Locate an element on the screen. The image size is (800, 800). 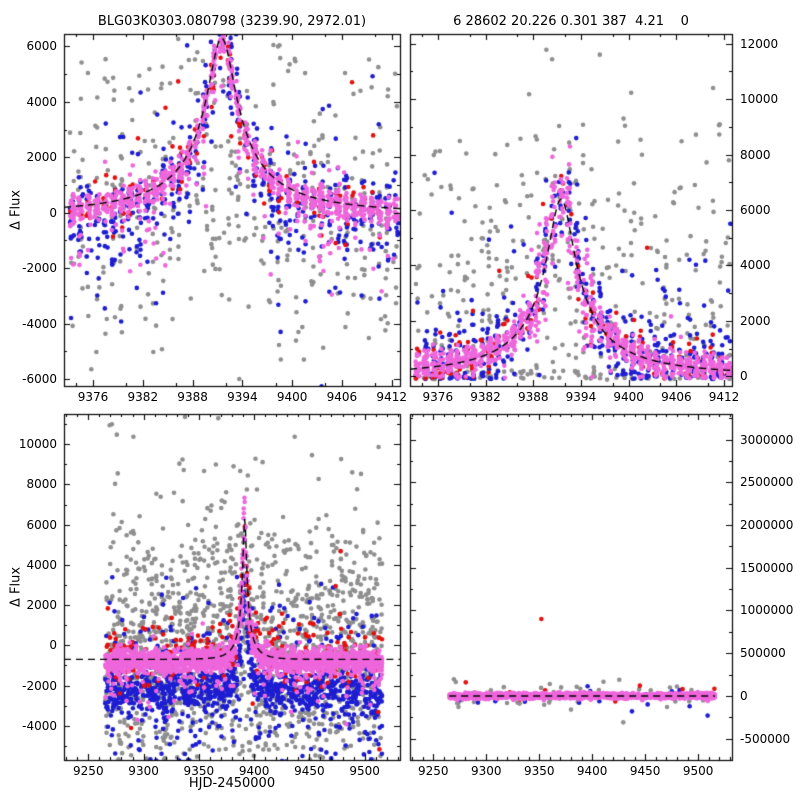
y-axis-label-bottom: Δ Flux is located at coordinates (16, 587).